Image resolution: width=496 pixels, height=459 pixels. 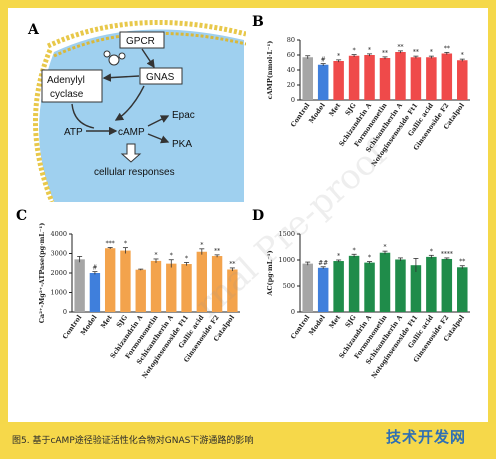 I want to click on cell-membrane-left, so click(x=44, y=125).